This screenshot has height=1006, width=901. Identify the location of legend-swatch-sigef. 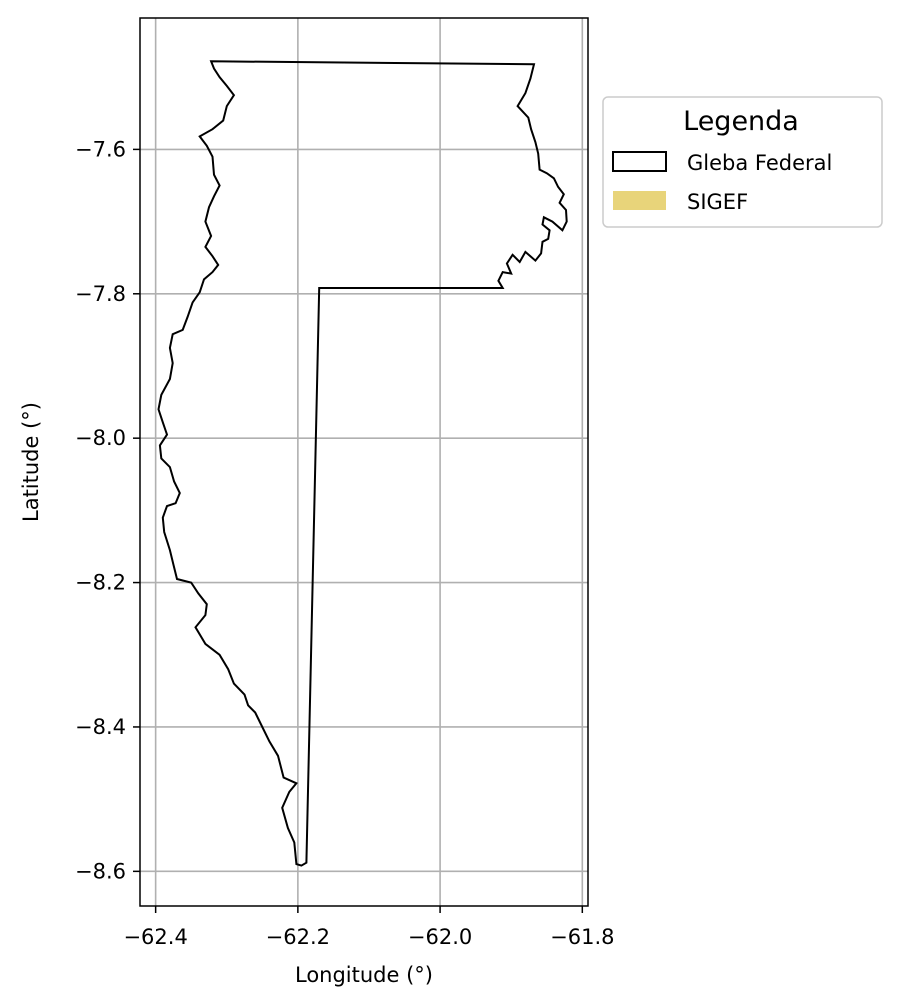
(639, 200).